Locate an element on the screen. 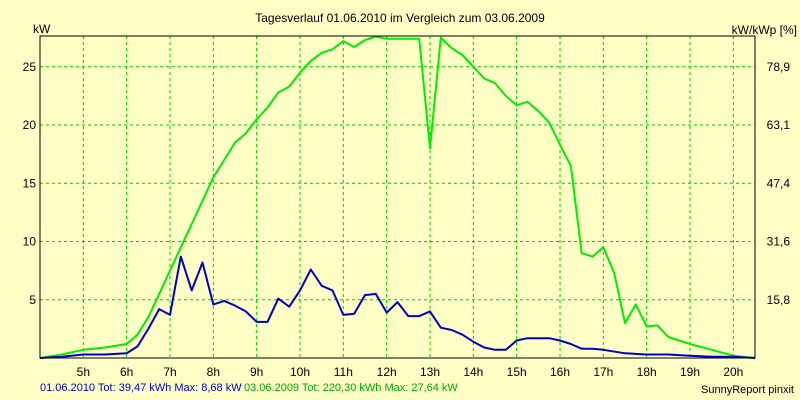 The height and width of the screenshot is (400, 800). y2-tick-label: 63,1 is located at coordinates (779, 125).